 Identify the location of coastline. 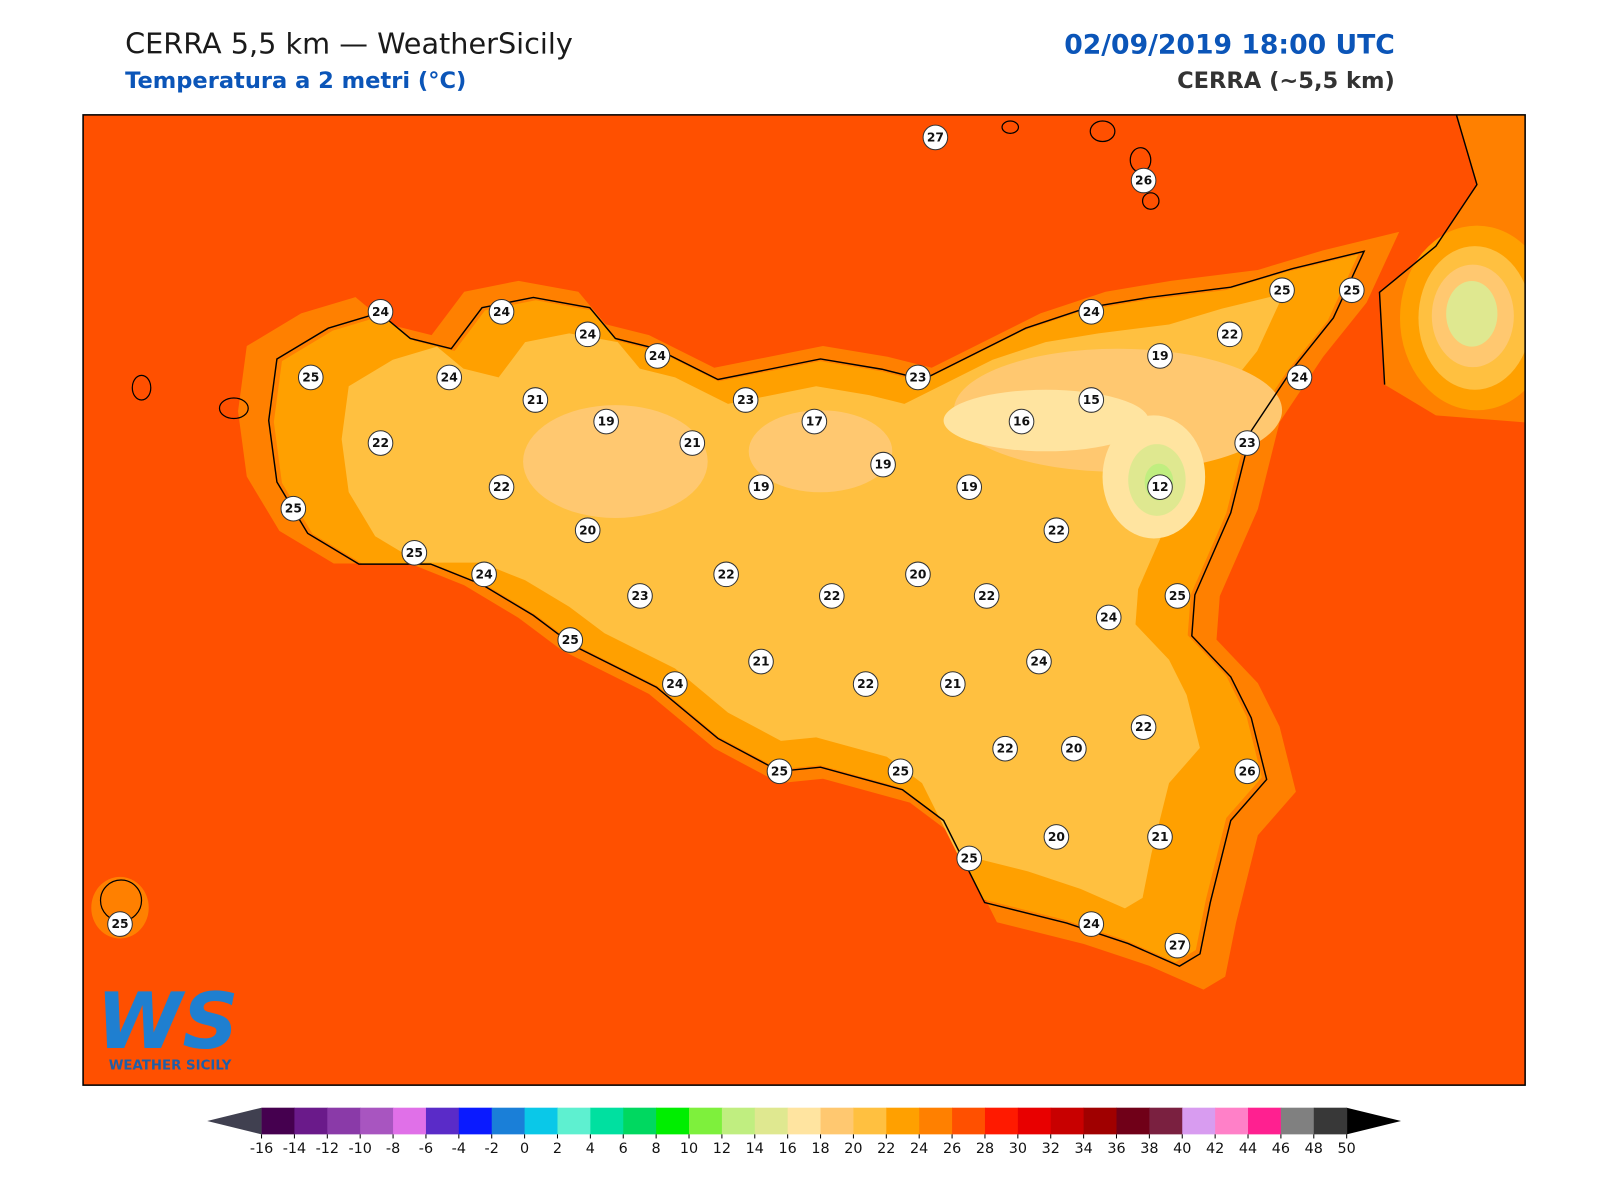
(1428, 249).